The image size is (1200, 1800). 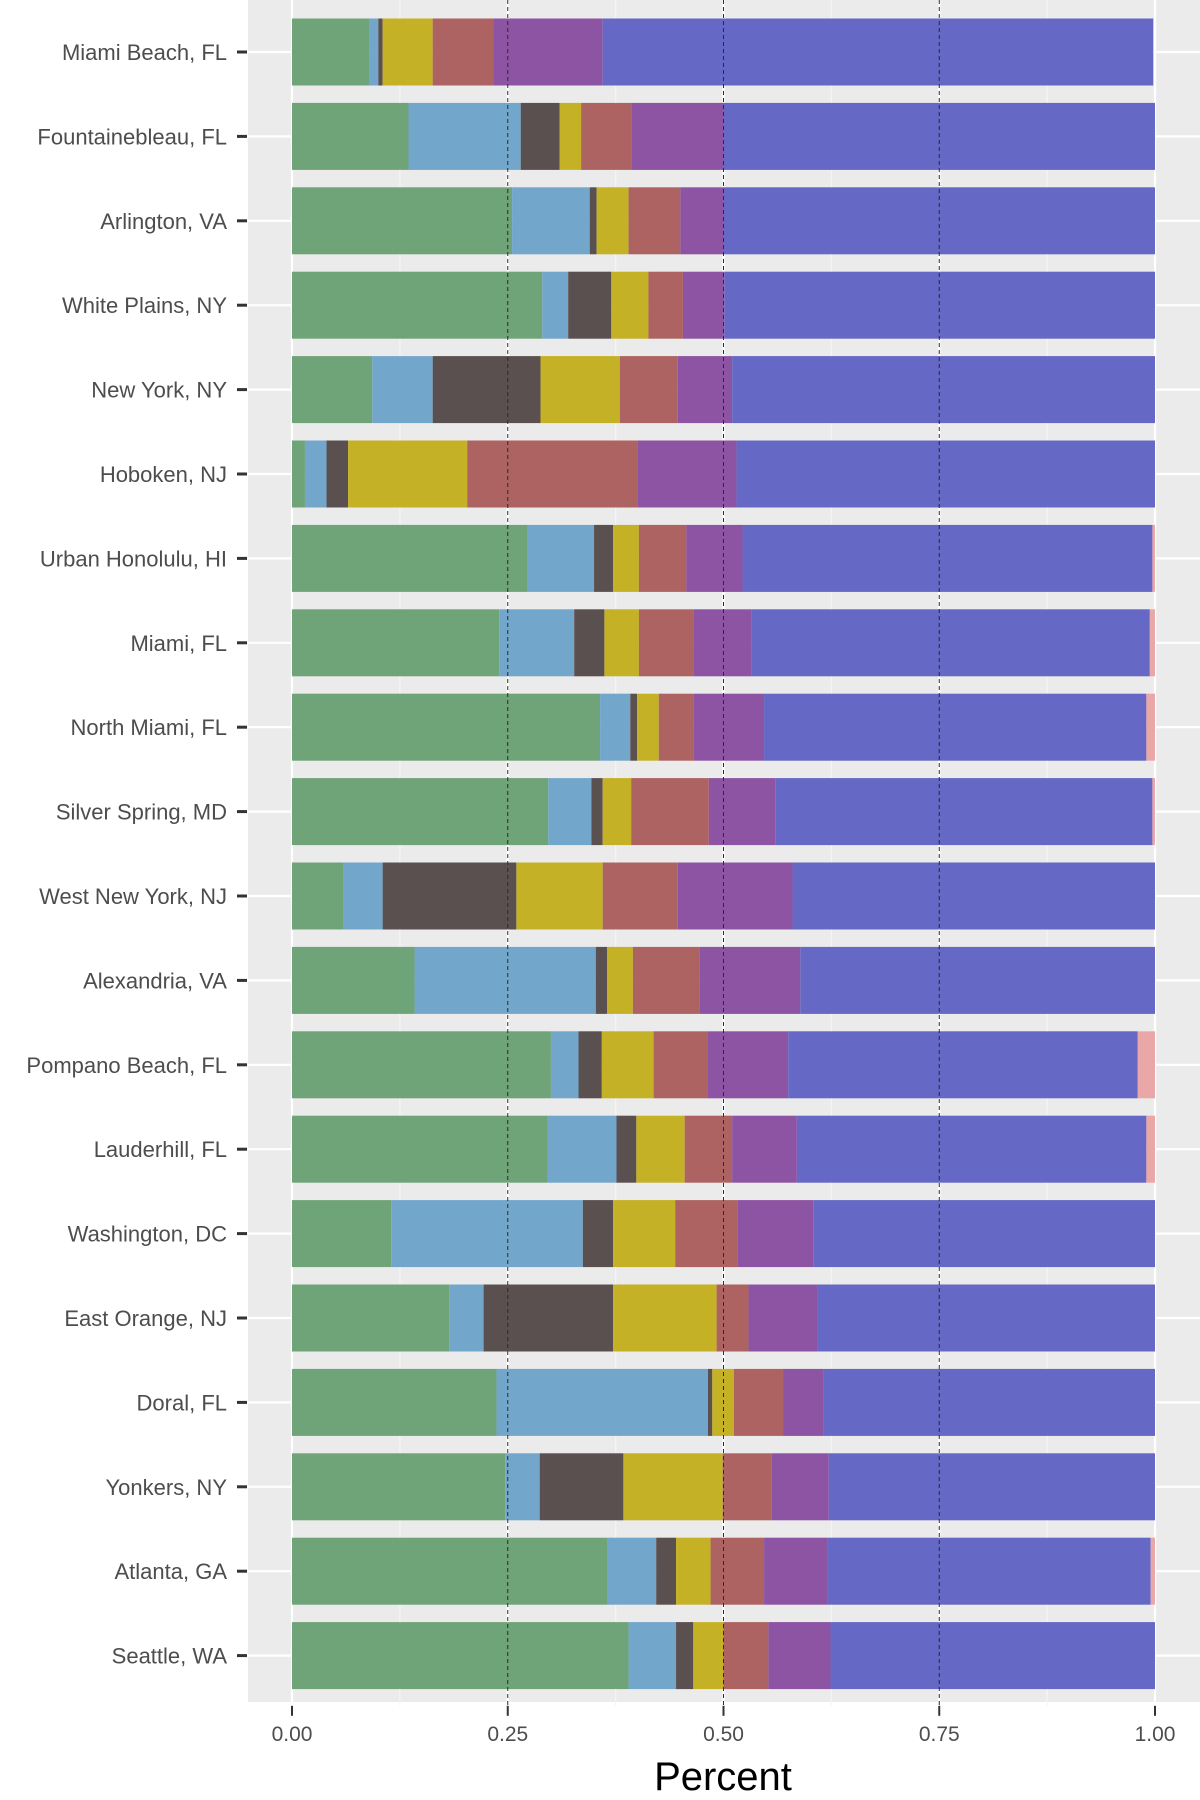 I want to click on y-tick-label: New York, NY, so click(x=159, y=390).